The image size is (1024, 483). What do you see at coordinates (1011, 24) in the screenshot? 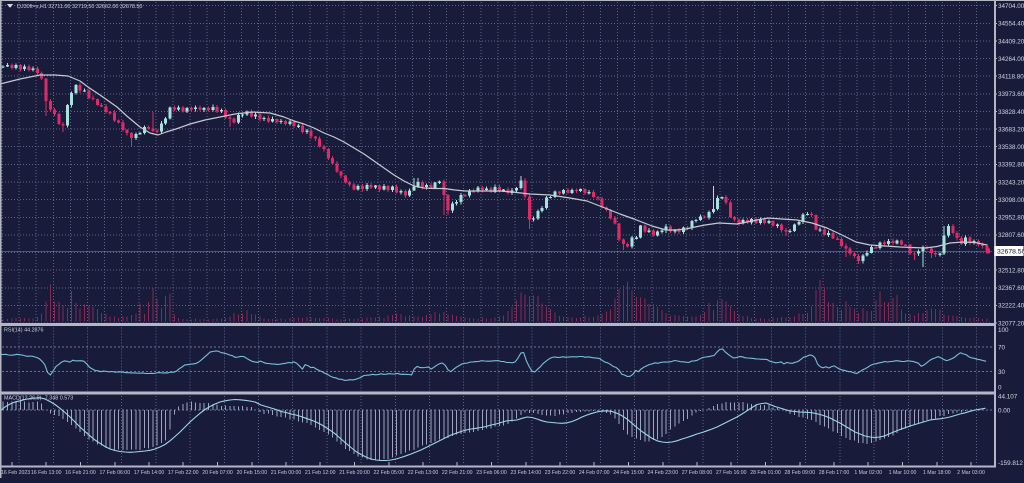
I see `svg-text: 34554.40` at bounding box center [1011, 24].